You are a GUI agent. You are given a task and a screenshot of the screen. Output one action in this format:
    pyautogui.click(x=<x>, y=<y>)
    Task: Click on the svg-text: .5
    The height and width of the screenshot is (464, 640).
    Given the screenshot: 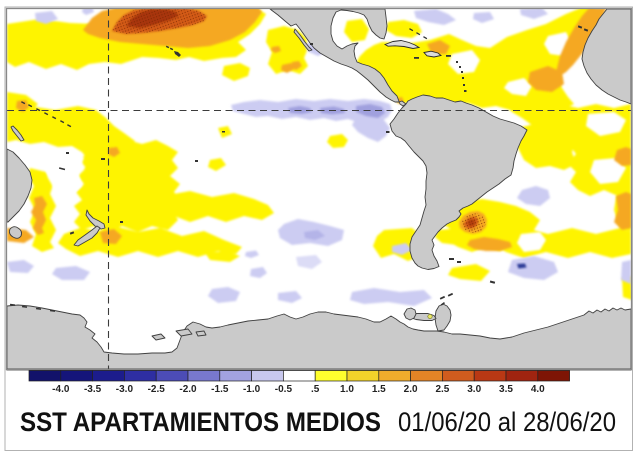 What is the action you would take?
    pyautogui.click(x=315, y=389)
    